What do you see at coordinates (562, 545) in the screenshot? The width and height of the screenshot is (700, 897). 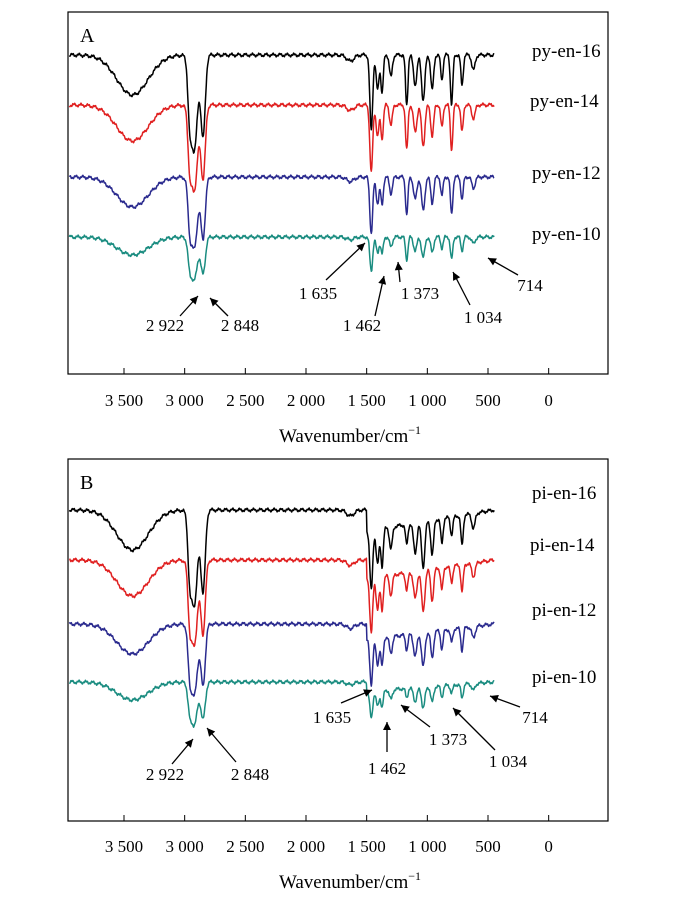 I see `series-label: pi-en-14` at bounding box center [562, 545].